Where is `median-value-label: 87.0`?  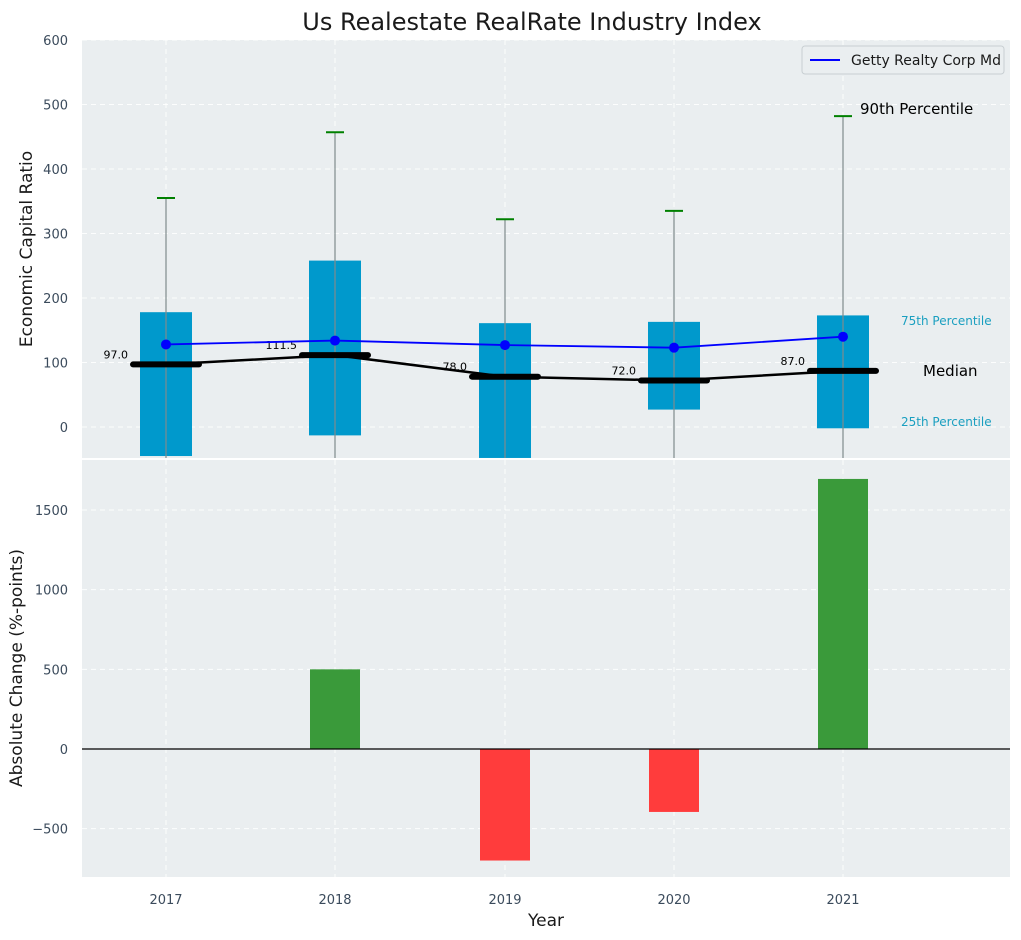
median-value-label: 87.0 is located at coordinates (793, 361).